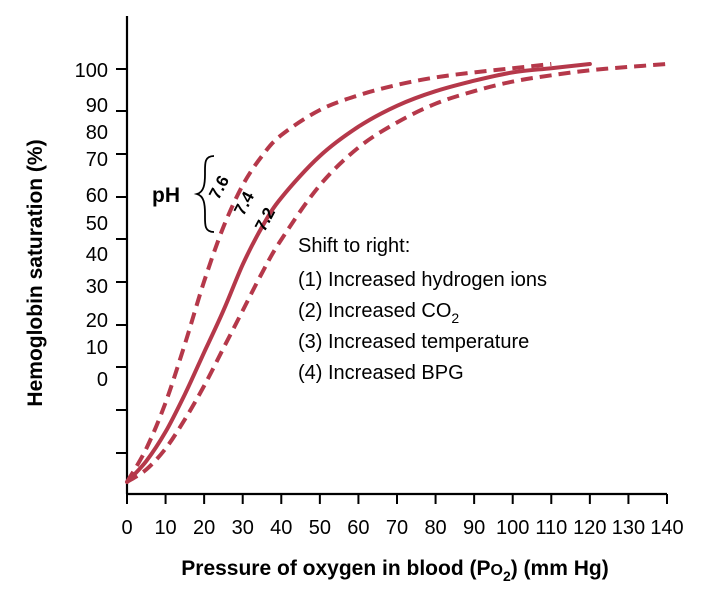 The image size is (704, 600). I want to click on x-tick-label: 130, so click(628, 528).